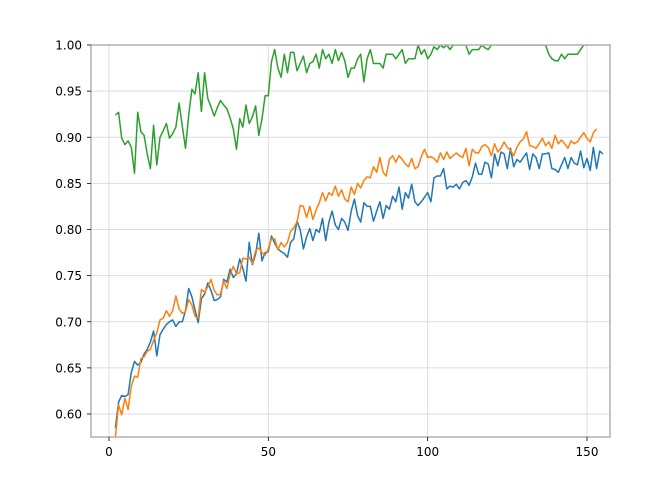  I want to click on y-tick-label: 0.85, so click(68, 184).